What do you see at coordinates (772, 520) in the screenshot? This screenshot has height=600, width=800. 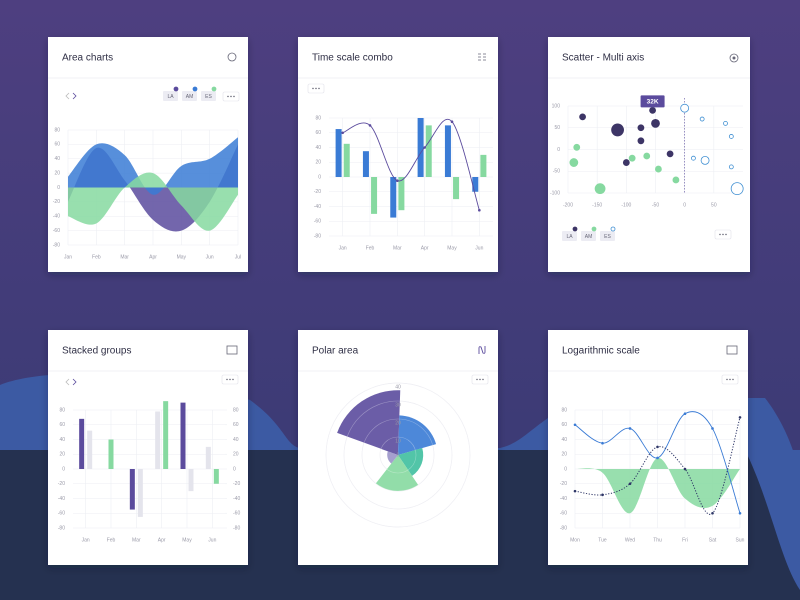 I see `background-wave-right` at bounding box center [772, 520].